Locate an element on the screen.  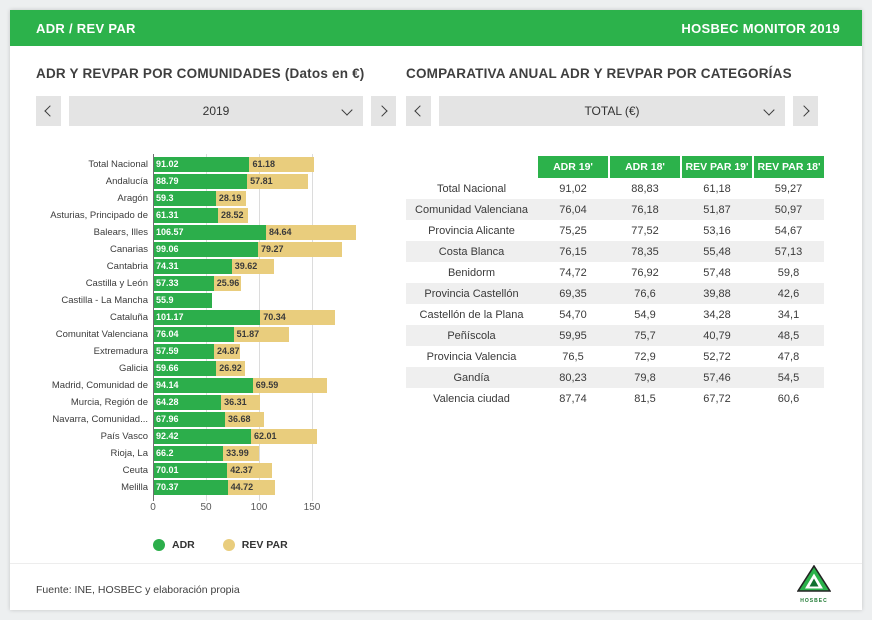
adr-bar: 88.79 is located at coordinates (200, 181).